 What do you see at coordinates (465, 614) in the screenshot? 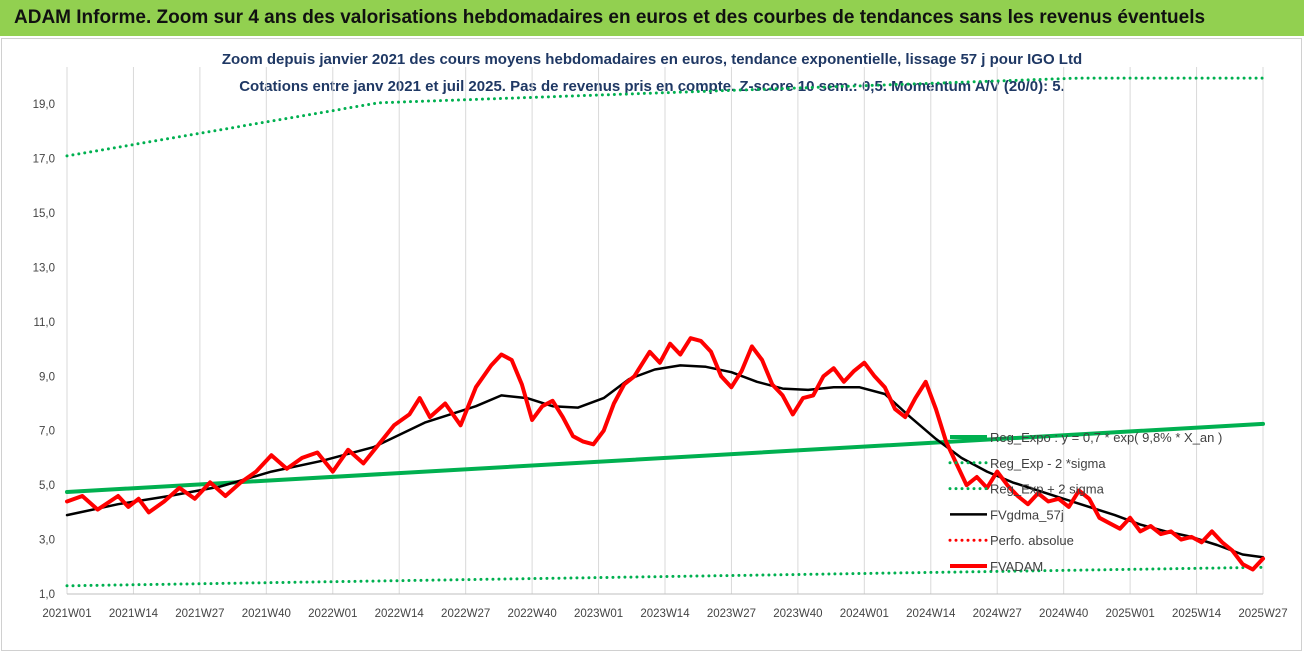
I see `x-tick-label: 2022W27` at bounding box center [465, 614].